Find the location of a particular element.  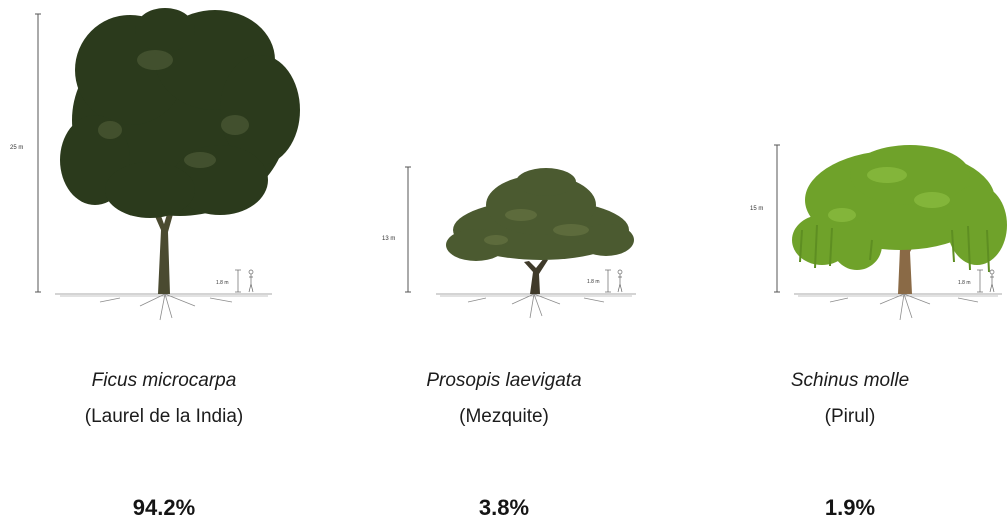

crown-drooping-branches is located at coordinates (894, 248).